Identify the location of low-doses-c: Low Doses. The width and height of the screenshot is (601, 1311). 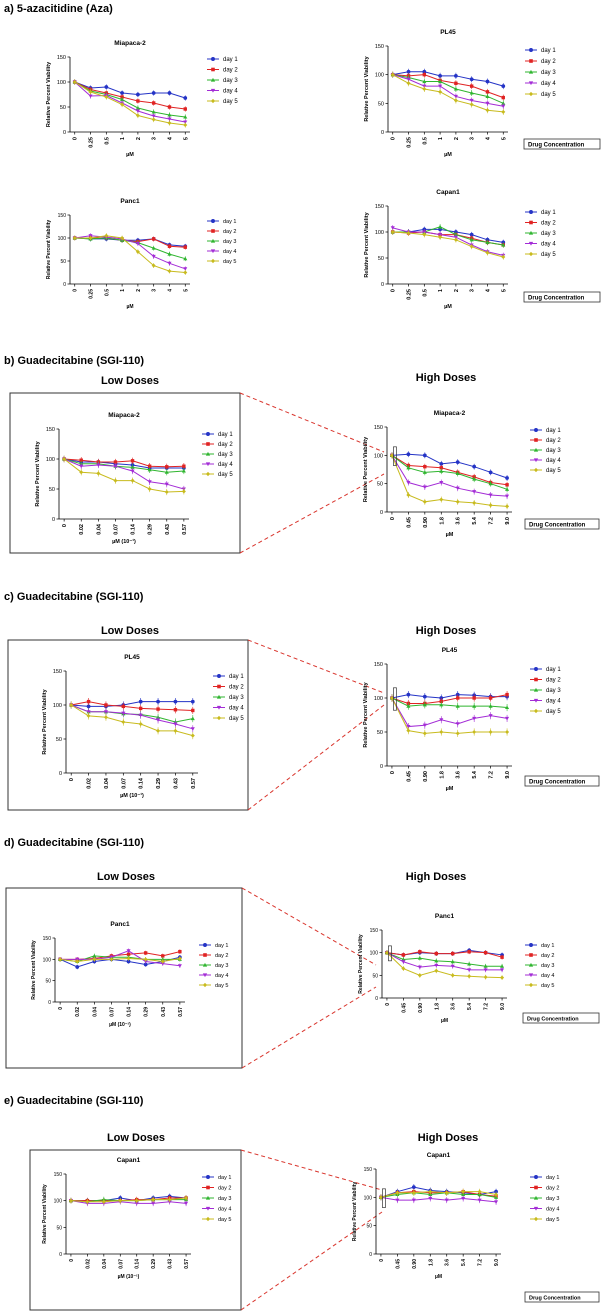
(130, 631).